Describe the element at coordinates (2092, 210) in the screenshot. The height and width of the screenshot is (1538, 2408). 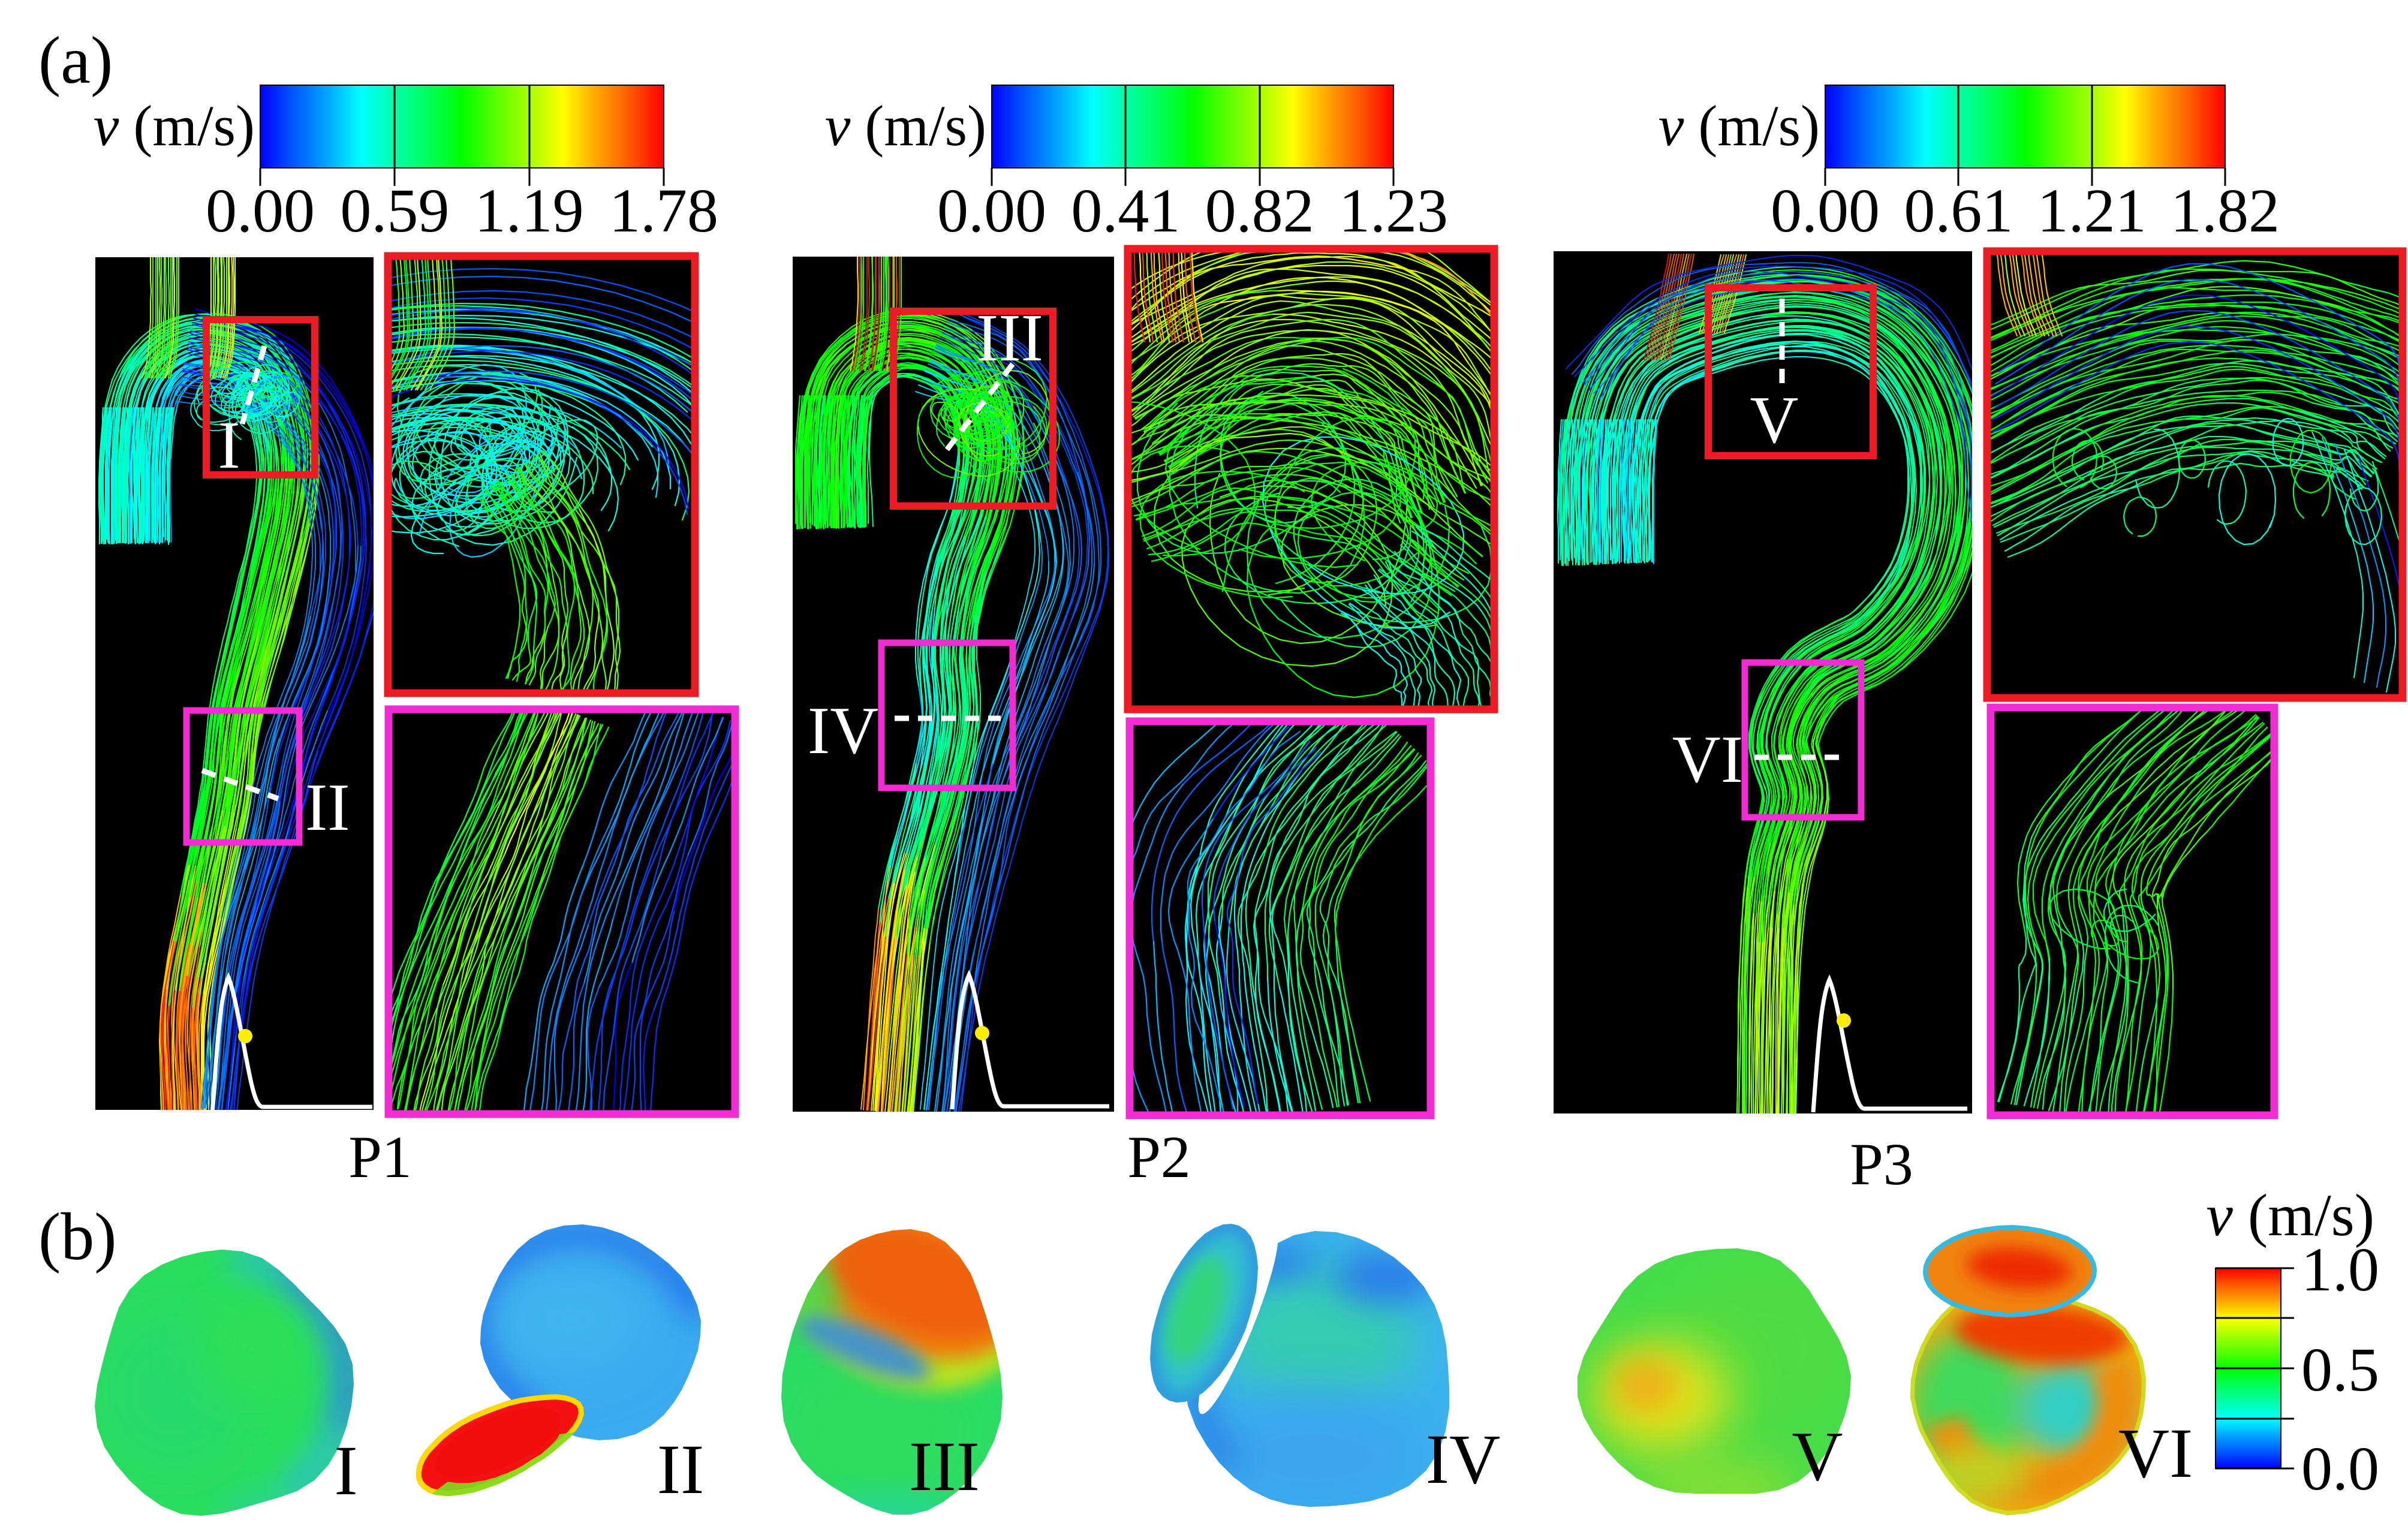
I see `svg-text: 1.21` at that location.